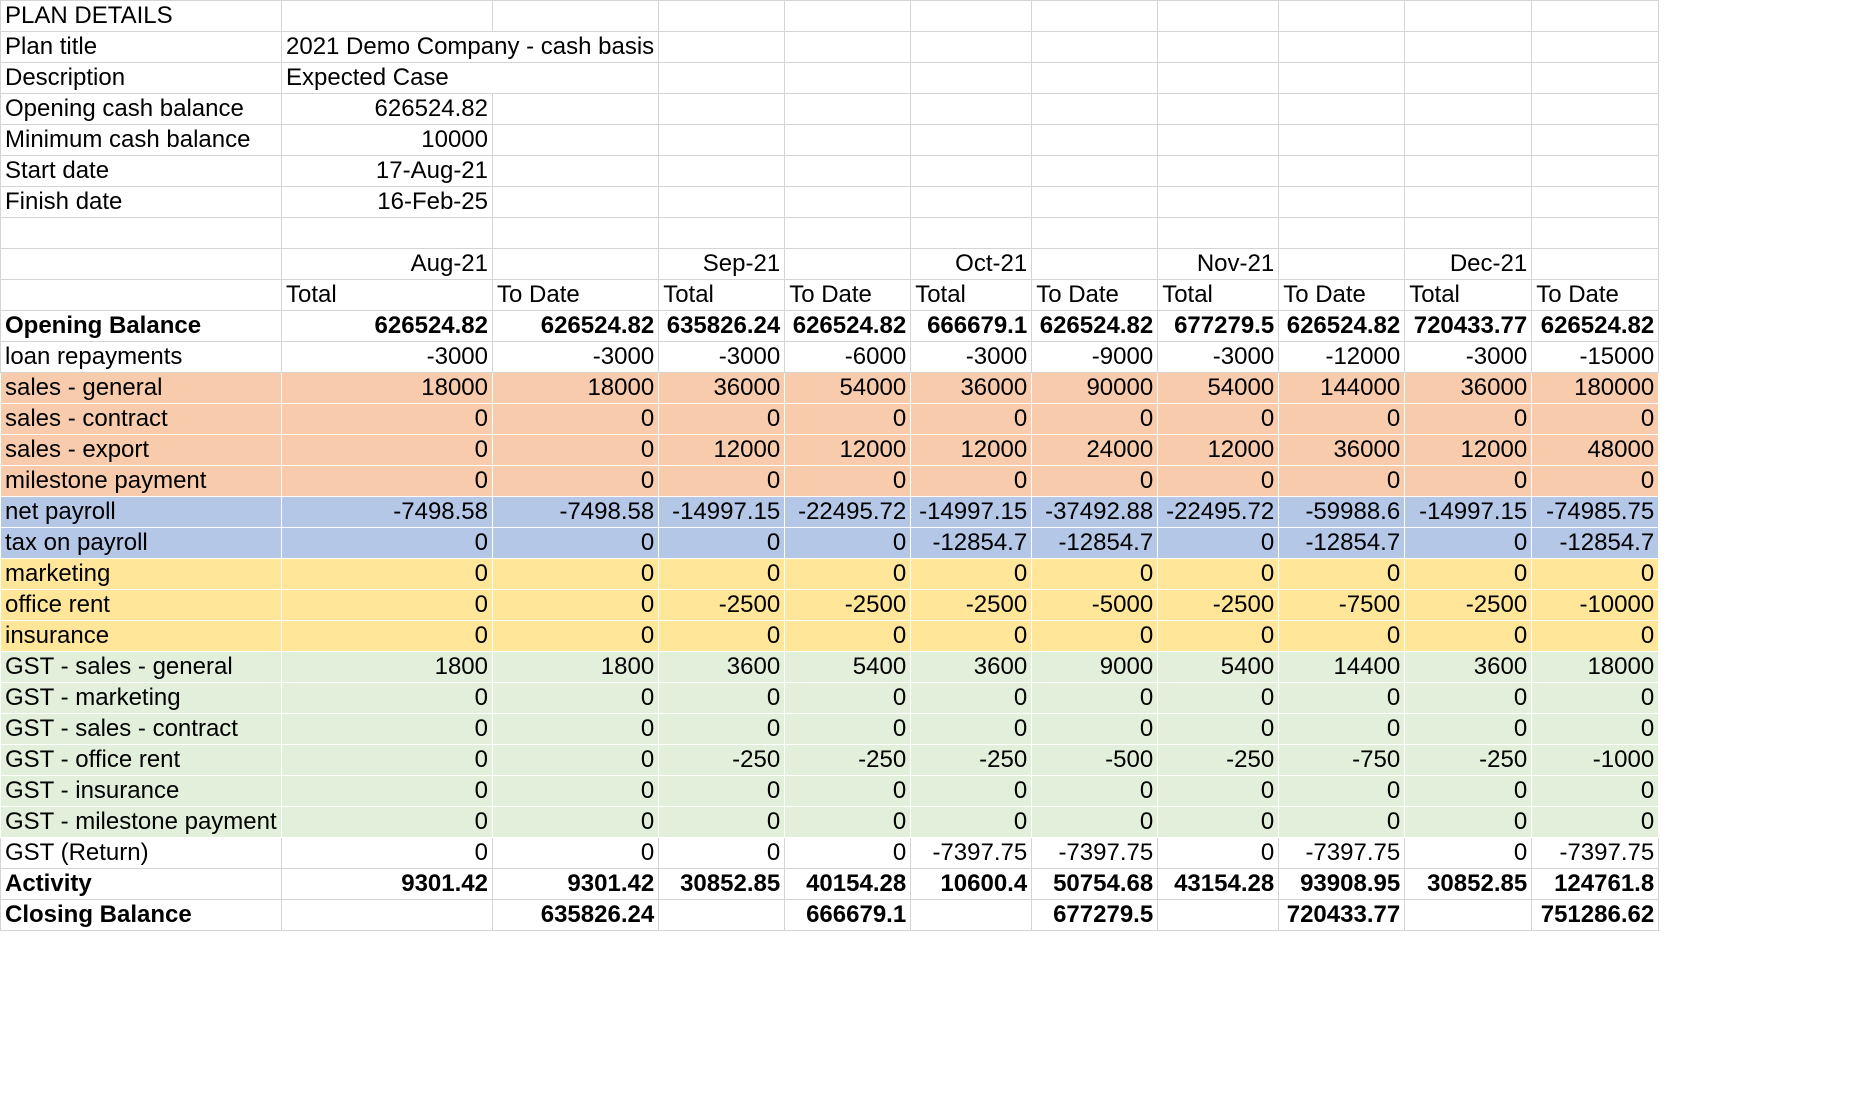  What do you see at coordinates (1341, 388) in the screenshot?
I see `to-date-cell: 144000` at bounding box center [1341, 388].